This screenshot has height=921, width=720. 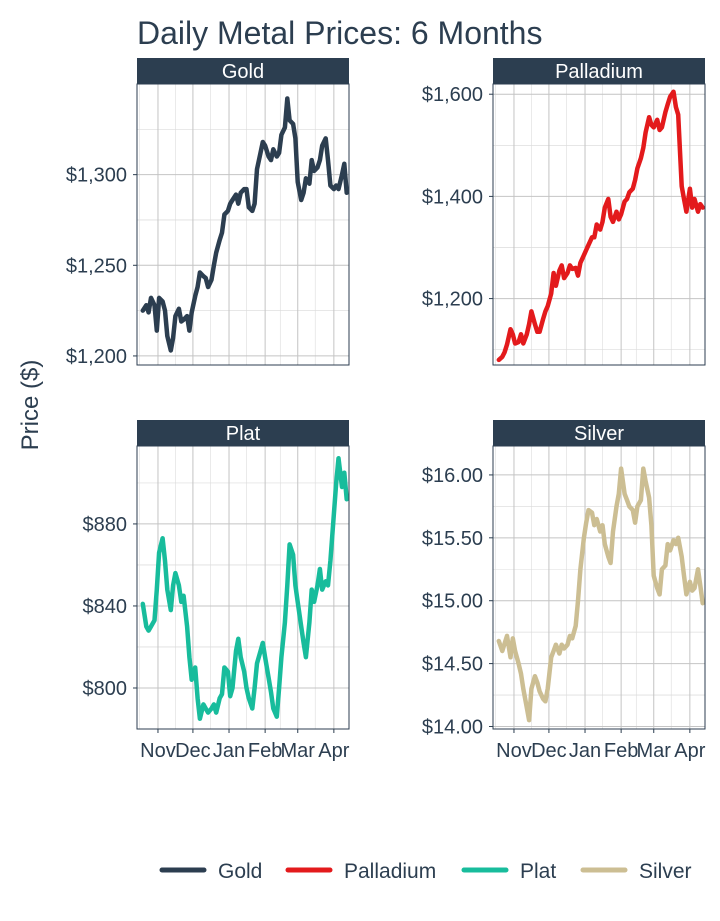 What do you see at coordinates (339, 33) in the screenshot?
I see `chart-title: Daily Metal Prices: 6 Months` at bounding box center [339, 33].